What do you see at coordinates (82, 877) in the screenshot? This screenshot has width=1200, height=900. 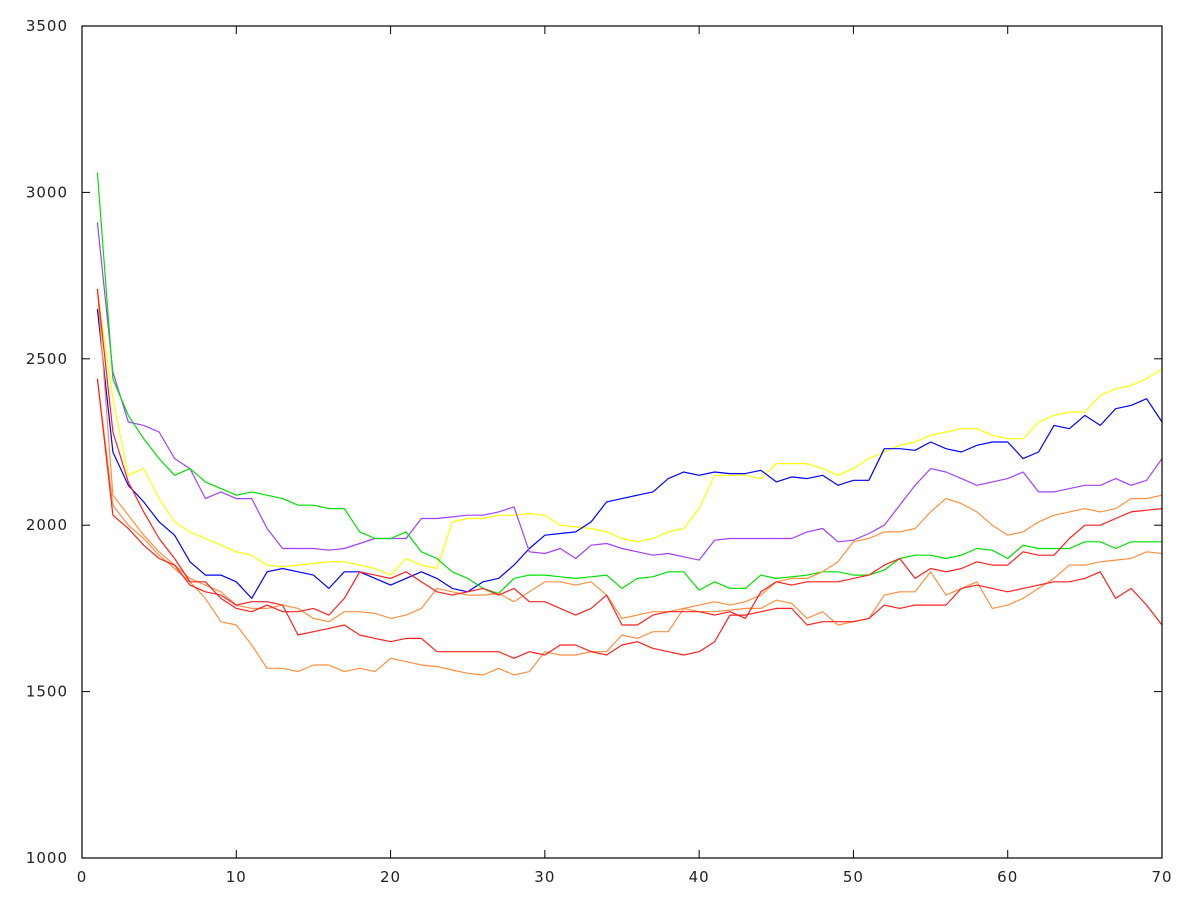 I see `x-tick-label: 0` at bounding box center [82, 877].